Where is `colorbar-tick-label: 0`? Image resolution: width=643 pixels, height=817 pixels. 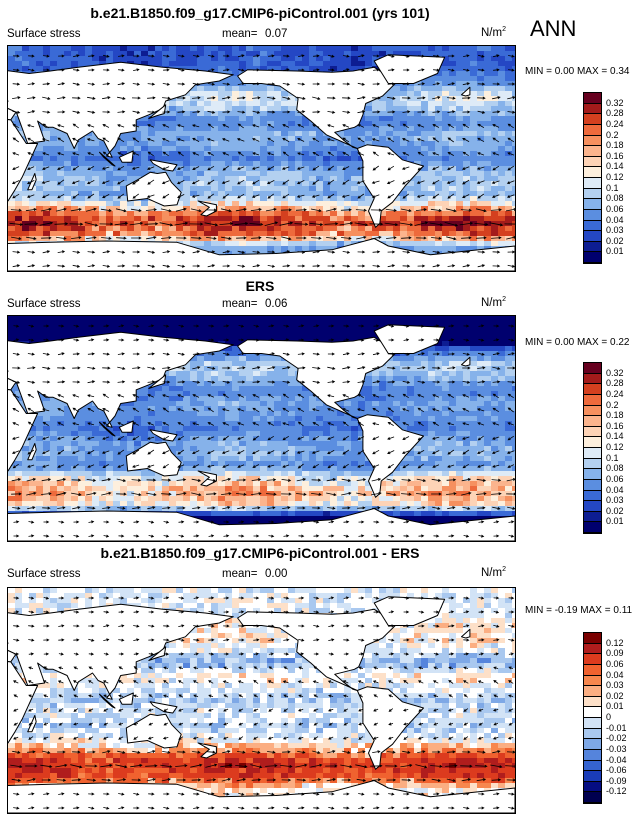
colorbar-tick-label: 0 is located at coordinates (609, 717).